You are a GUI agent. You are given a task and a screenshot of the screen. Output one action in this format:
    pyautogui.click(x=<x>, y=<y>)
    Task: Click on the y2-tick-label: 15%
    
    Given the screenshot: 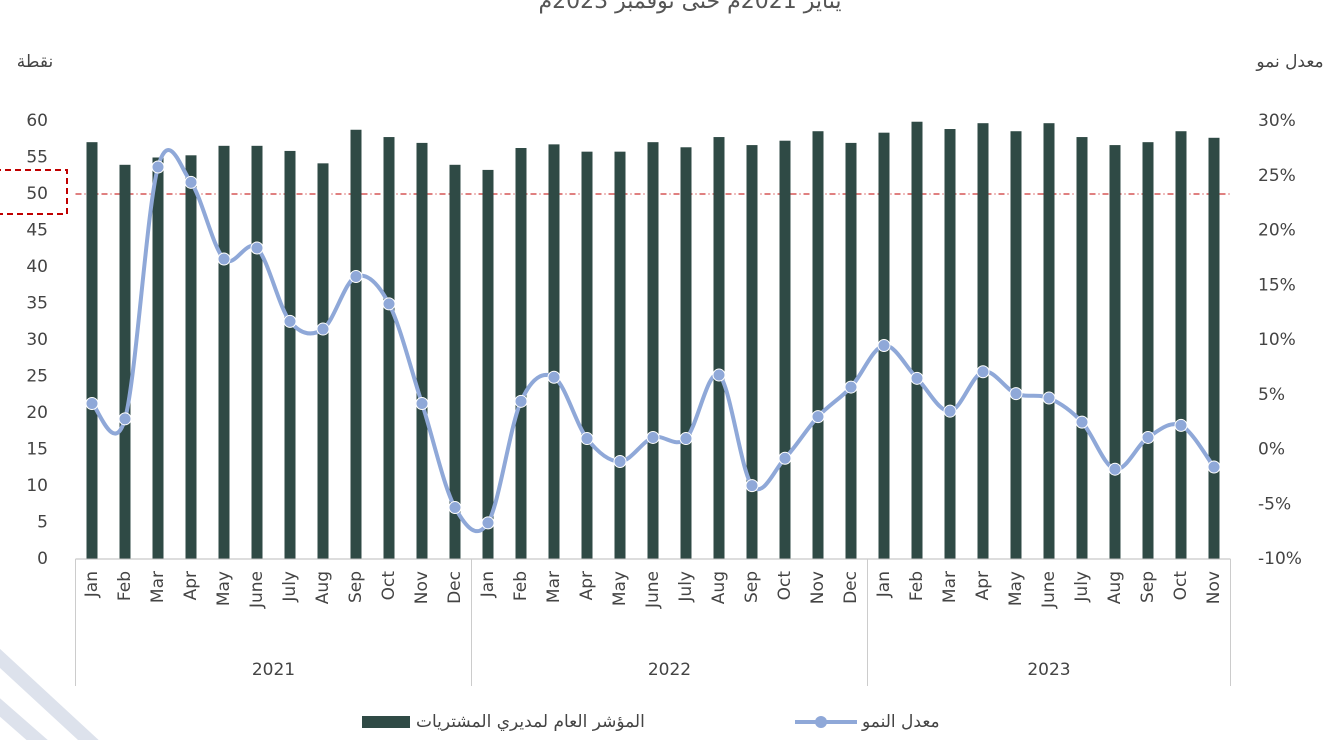 What is the action you would take?
    pyautogui.click(x=1277, y=285)
    